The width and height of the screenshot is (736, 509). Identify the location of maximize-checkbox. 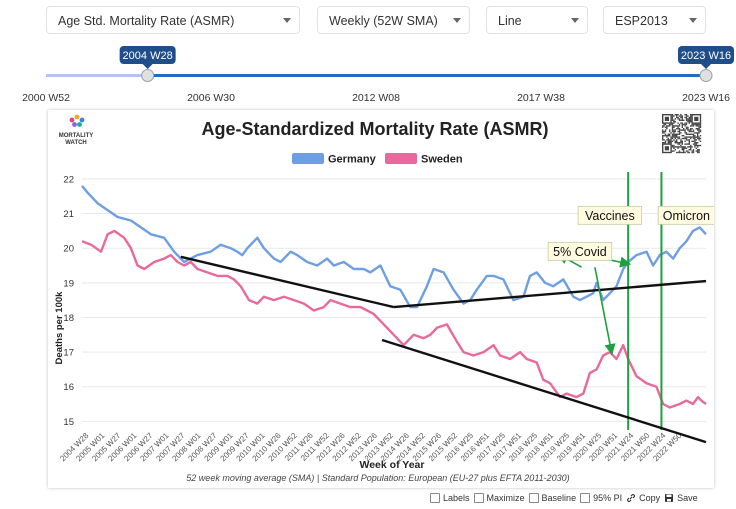
(478, 498).